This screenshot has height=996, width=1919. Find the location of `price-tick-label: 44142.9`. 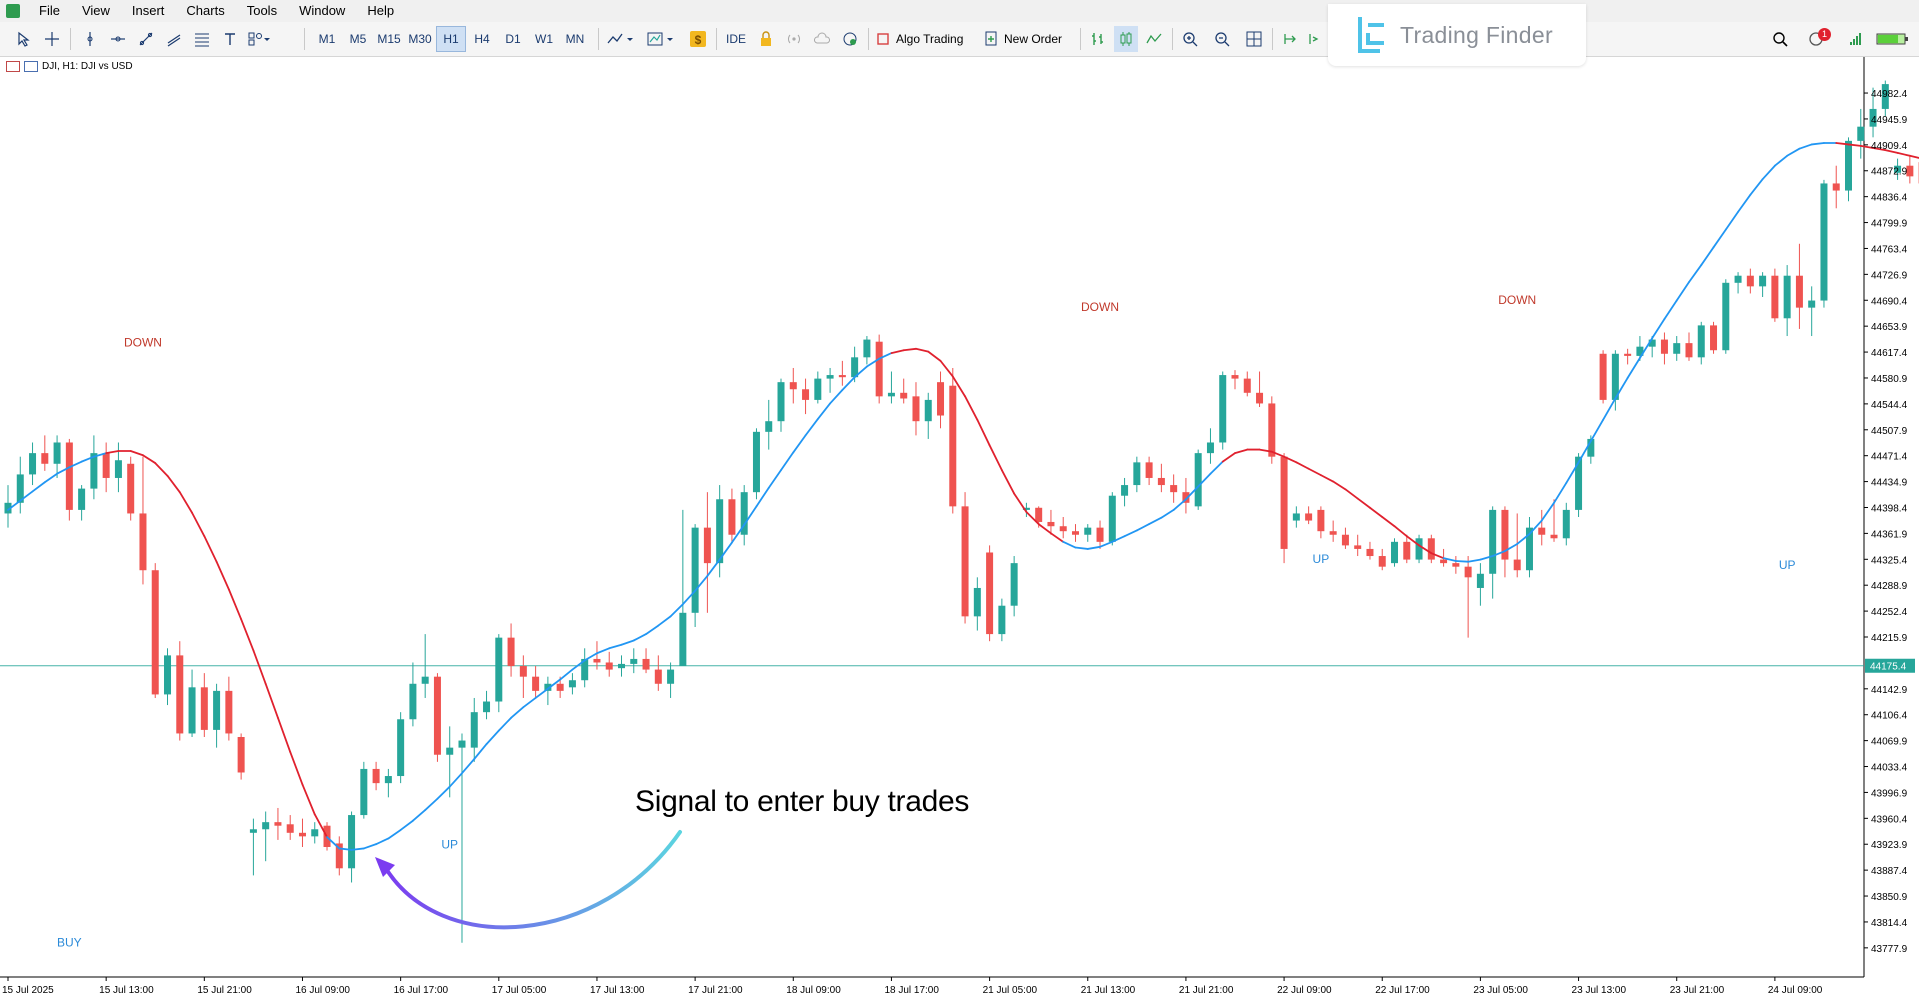

price-tick-label: 44142.9 is located at coordinates (1889, 690).